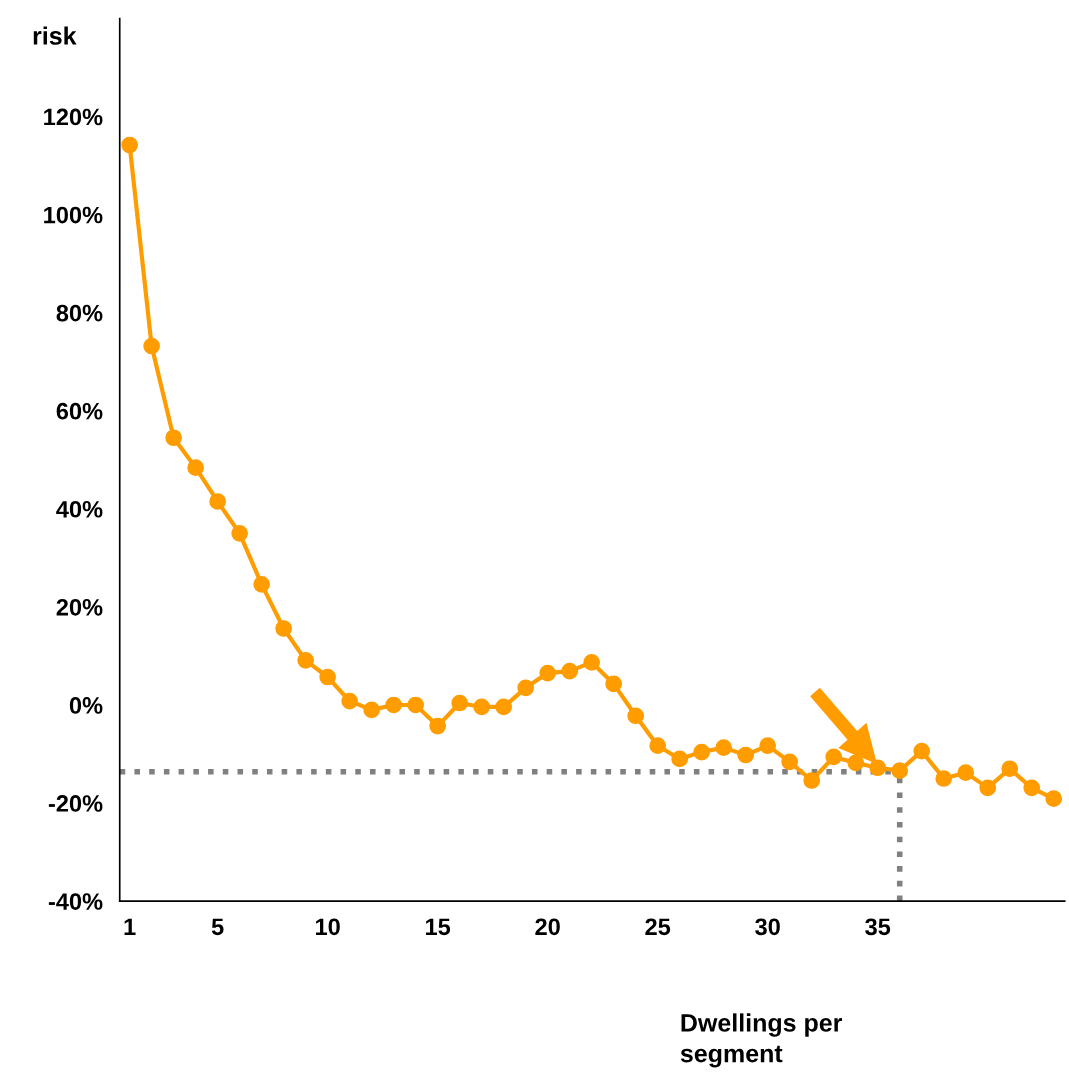 The image size is (1069, 1087). I want to click on x-tick-label: 25, so click(658, 927).